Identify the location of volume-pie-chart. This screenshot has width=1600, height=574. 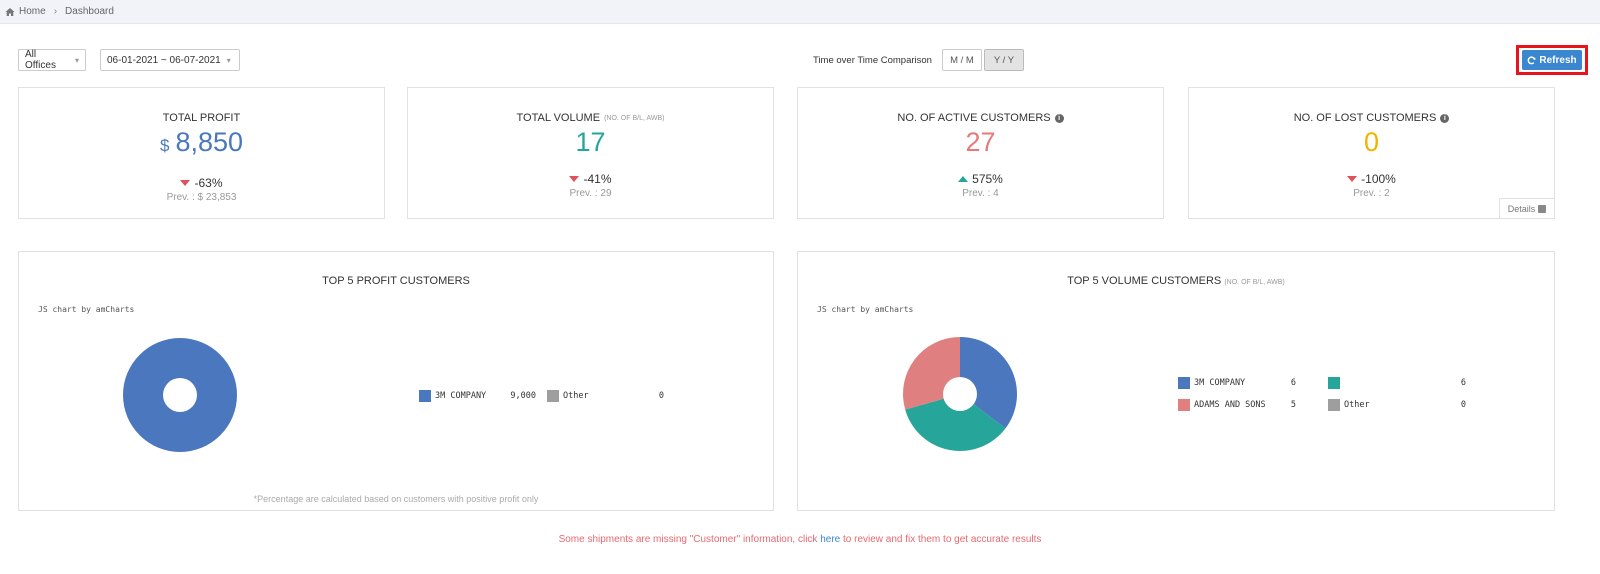
(960, 394).